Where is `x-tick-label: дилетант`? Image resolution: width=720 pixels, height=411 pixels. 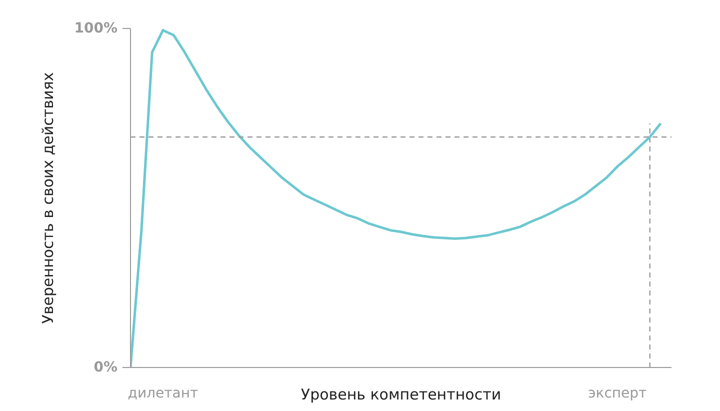 x-tick-label: дилетант is located at coordinates (163, 394).